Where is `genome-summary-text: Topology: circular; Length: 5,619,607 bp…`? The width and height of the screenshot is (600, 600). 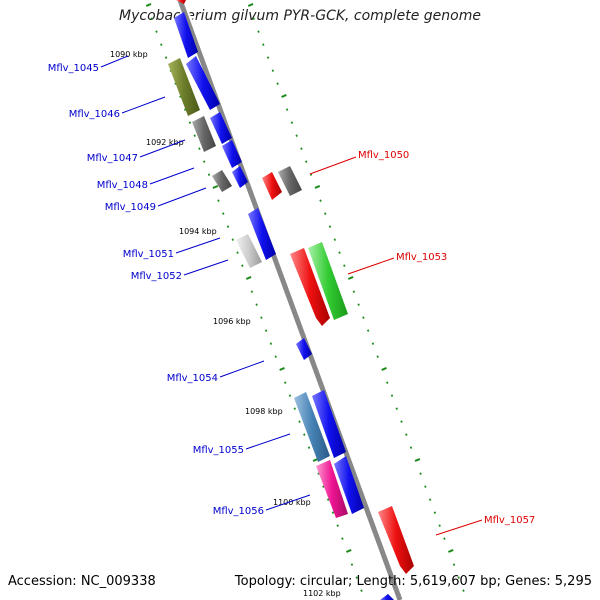
genome-summary-text: Topology: circular; Length: 5,619,607 bp… is located at coordinates (413, 581).